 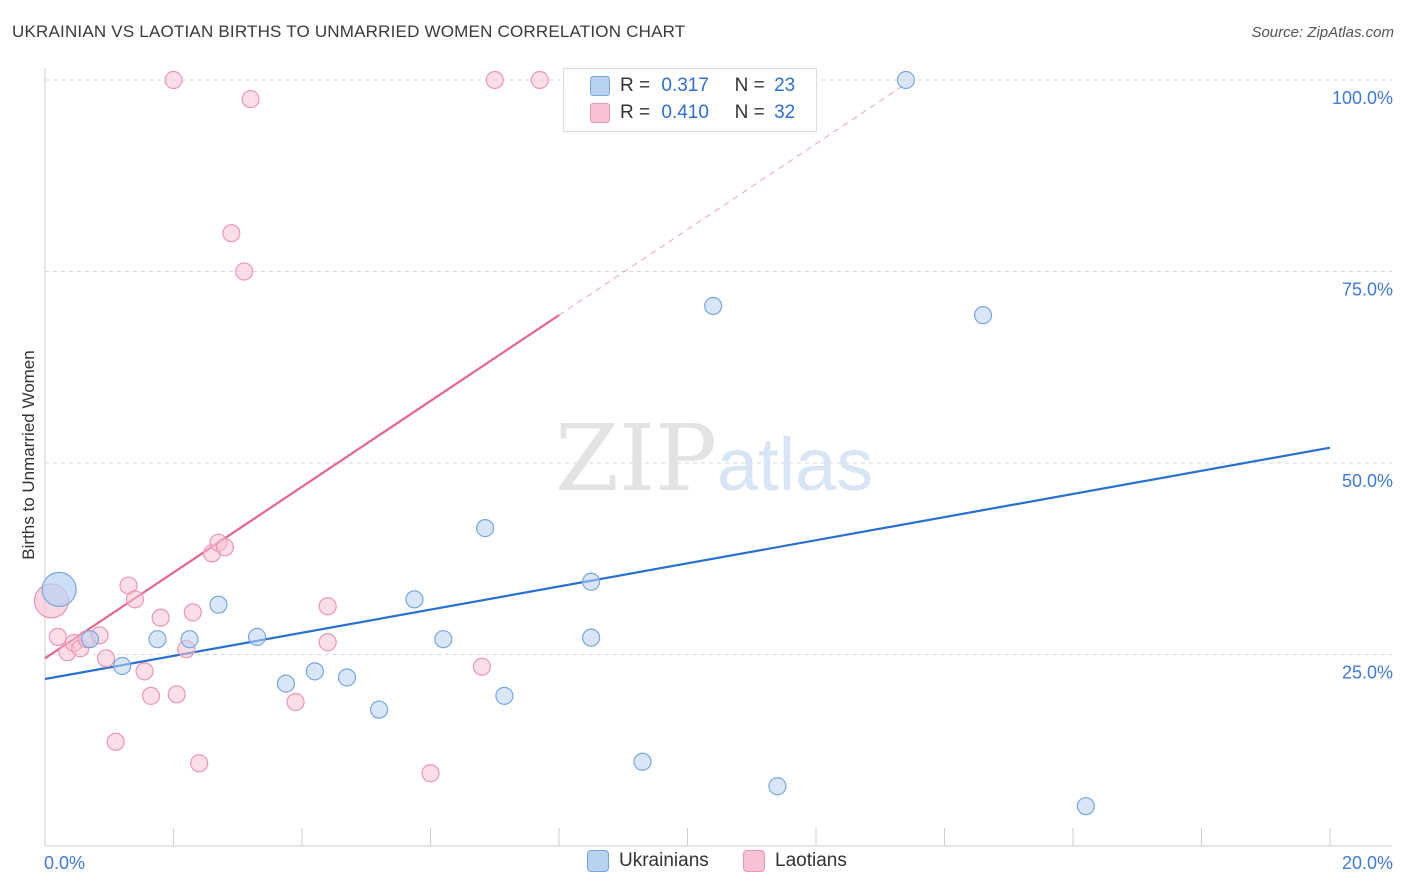 I want to click on legend-n-value: 32, so click(x=785, y=112).